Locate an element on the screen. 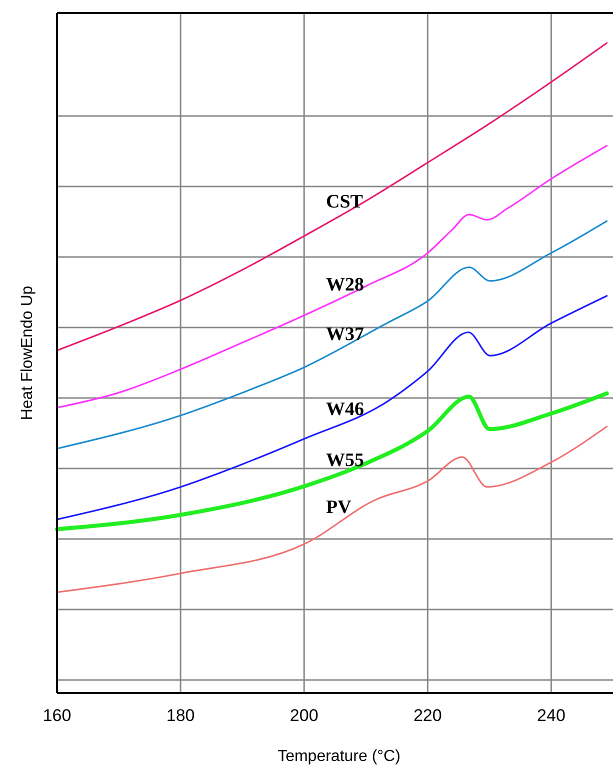  x-tick-label: 220 is located at coordinates (427, 716).